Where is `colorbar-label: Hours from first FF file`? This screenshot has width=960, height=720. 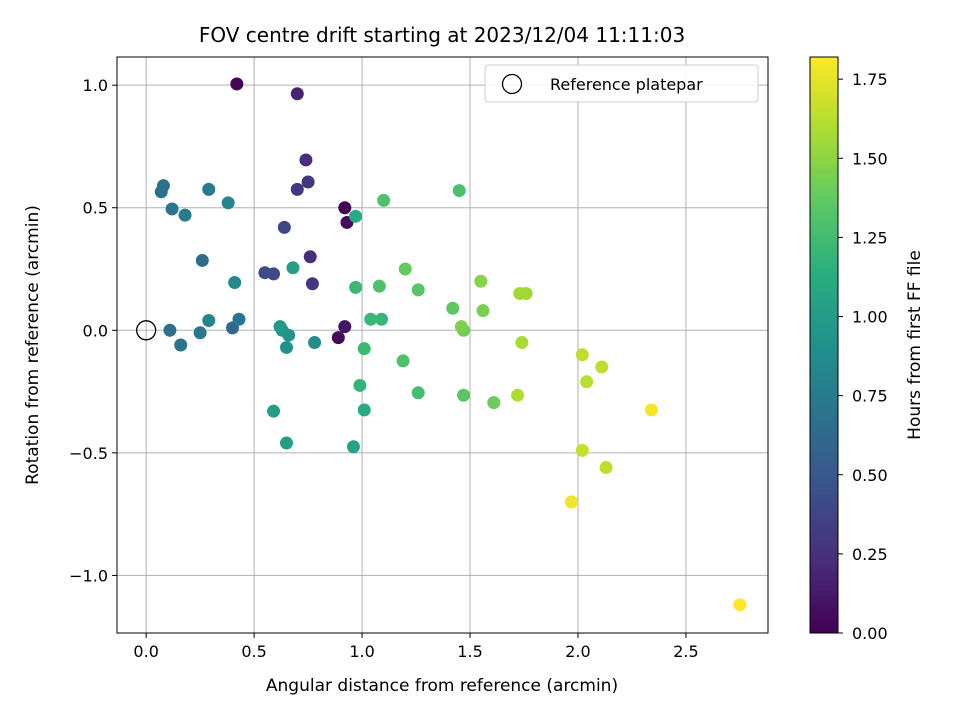
colorbar-label: Hours from first FF file is located at coordinates (915, 345).